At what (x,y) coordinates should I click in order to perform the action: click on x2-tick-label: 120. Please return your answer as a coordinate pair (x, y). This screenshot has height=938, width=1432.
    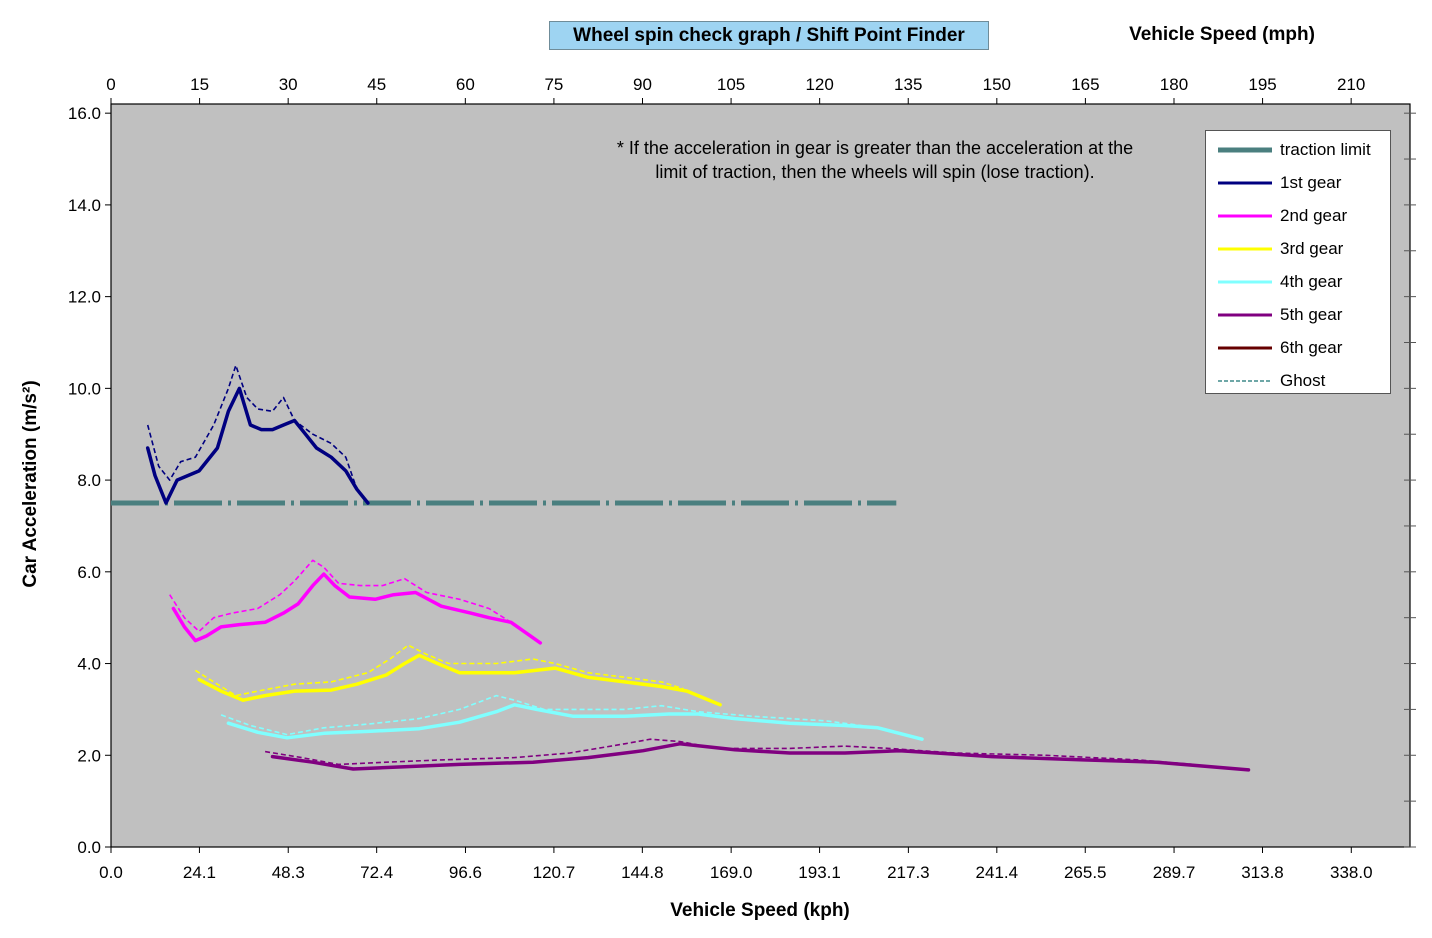
    Looking at the image, I should click on (819, 84).